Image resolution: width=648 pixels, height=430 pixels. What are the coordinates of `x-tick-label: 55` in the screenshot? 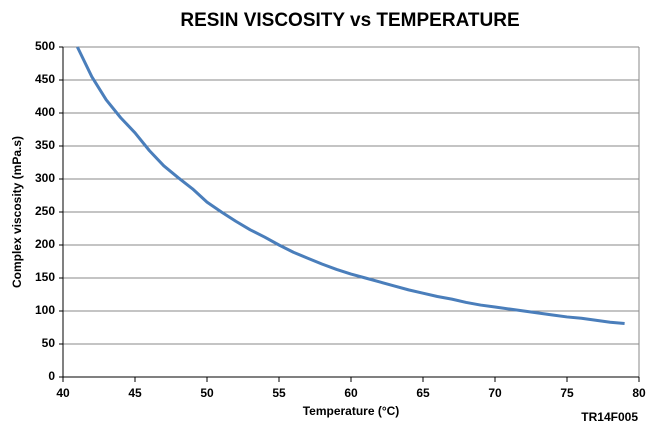 It's located at (279, 393).